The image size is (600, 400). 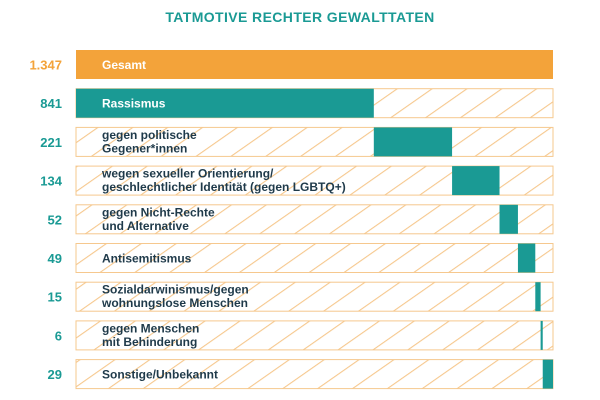 What do you see at coordinates (150, 328) in the screenshot?
I see `bar-label-line: gegen Menschen` at bounding box center [150, 328].